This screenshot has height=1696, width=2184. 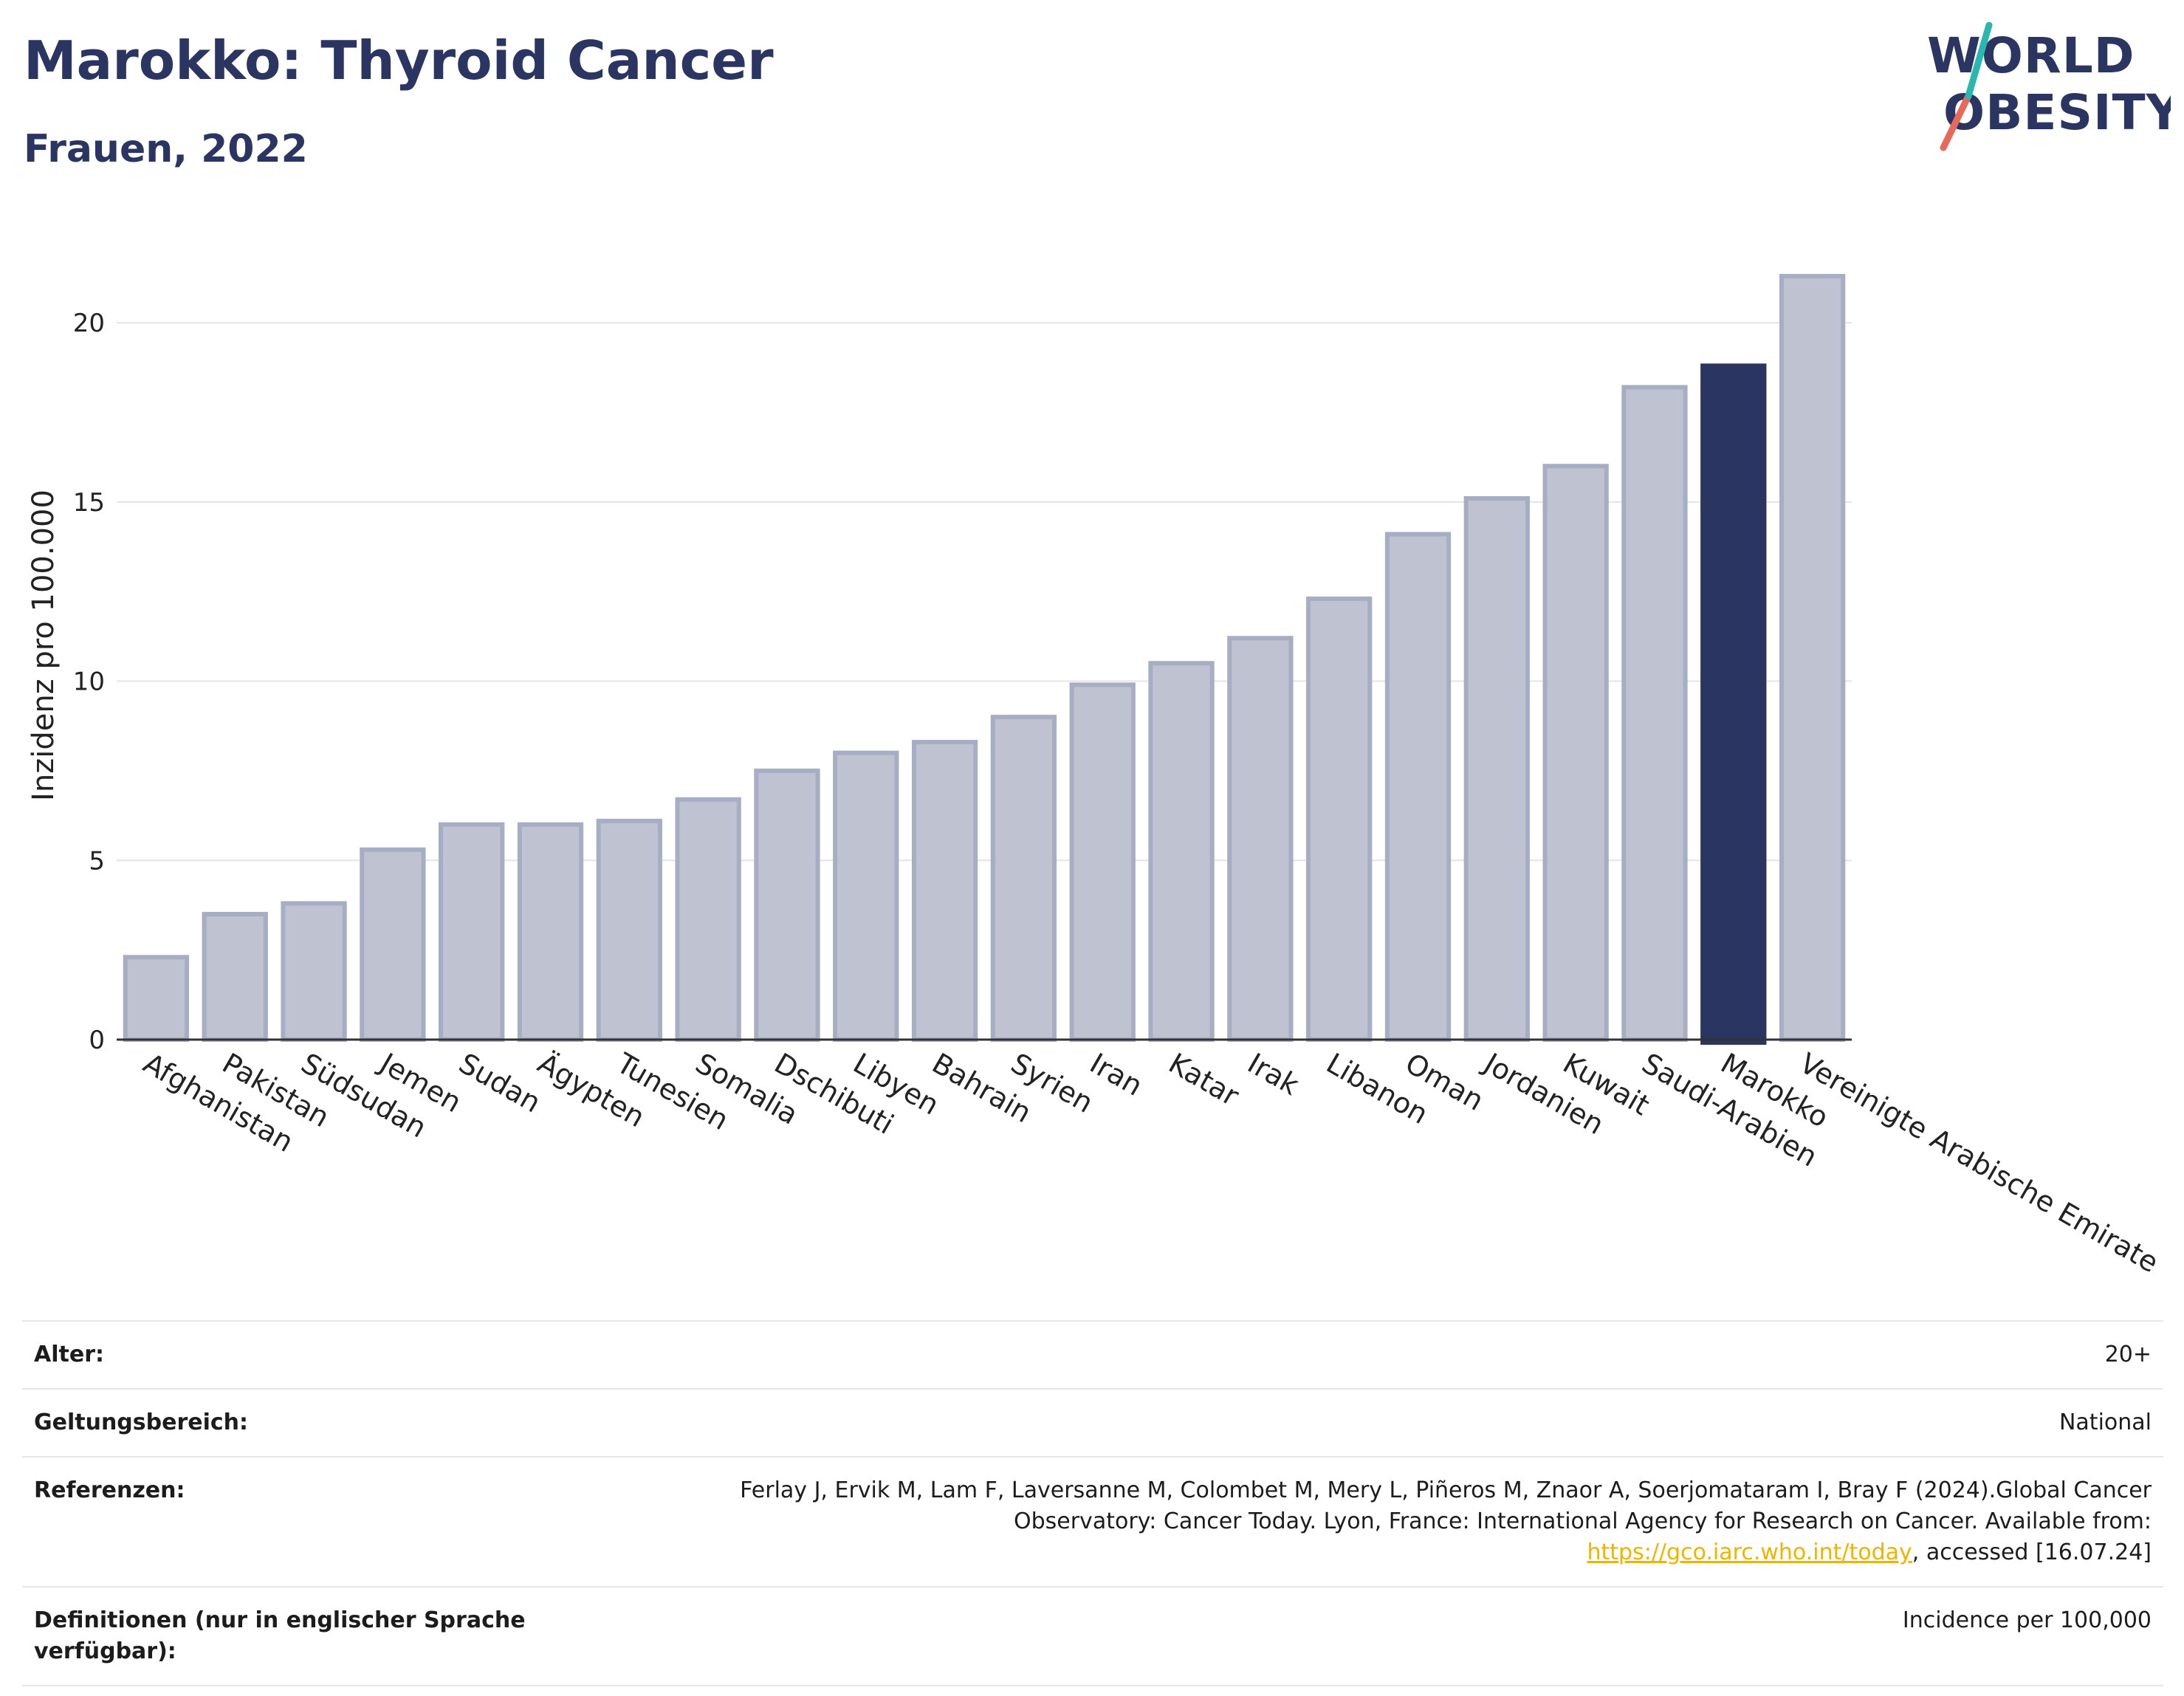 What do you see at coordinates (2128, 1354) in the screenshot?
I see `age-value: 20+` at bounding box center [2128, 1354].